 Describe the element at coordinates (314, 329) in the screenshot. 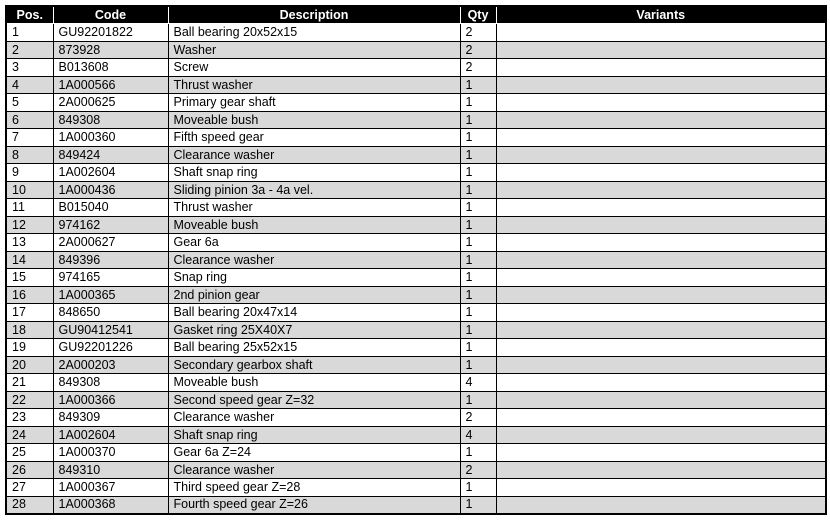

I see `cell-description: Gasket ring 25X40X7` at that location.